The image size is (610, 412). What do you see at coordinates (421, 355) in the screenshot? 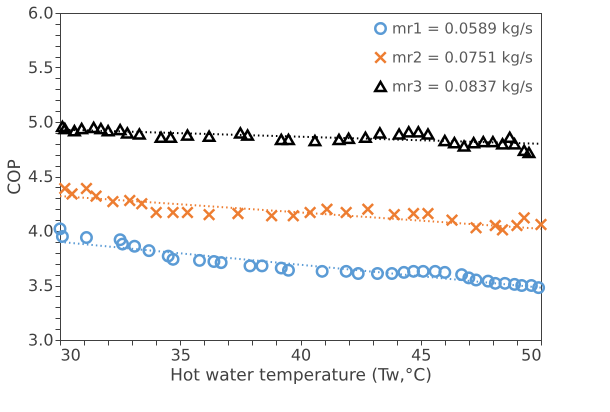
I see `x-tick-label: 45` at bounding box center [421, 355].